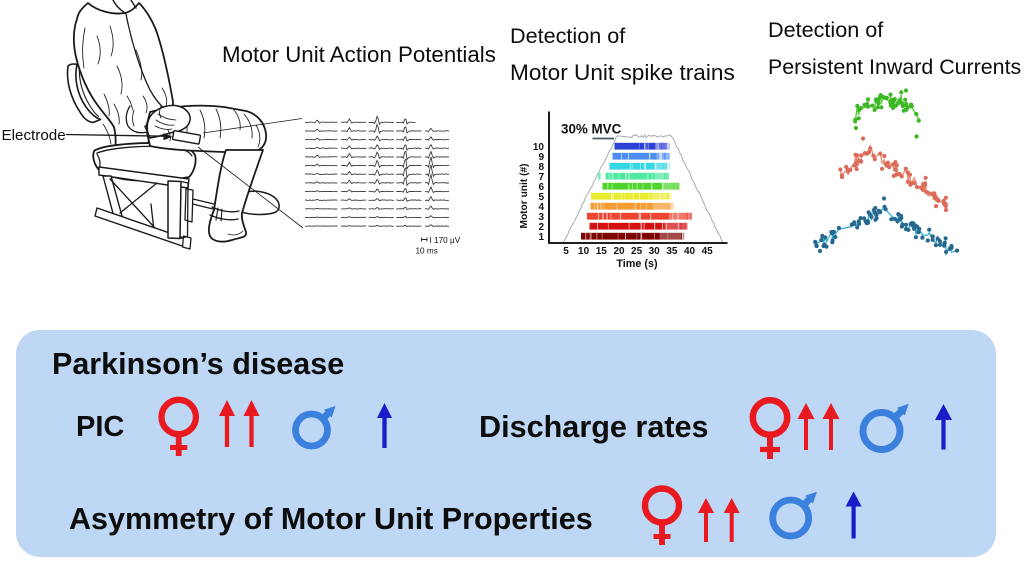 This screenshot has height=571, width=1024. What do you see at coordinates (602, 251) in the screenshot?
I see `svg-text: 15` at bounding box center [602, 251].